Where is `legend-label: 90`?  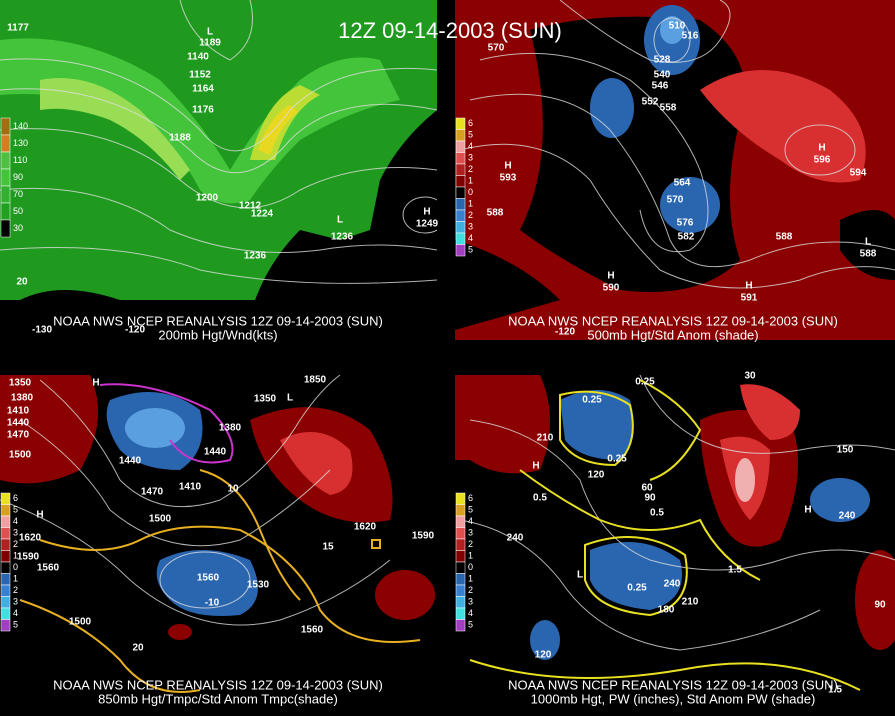
legend-label: 90 is located at coordinates (18, 177).